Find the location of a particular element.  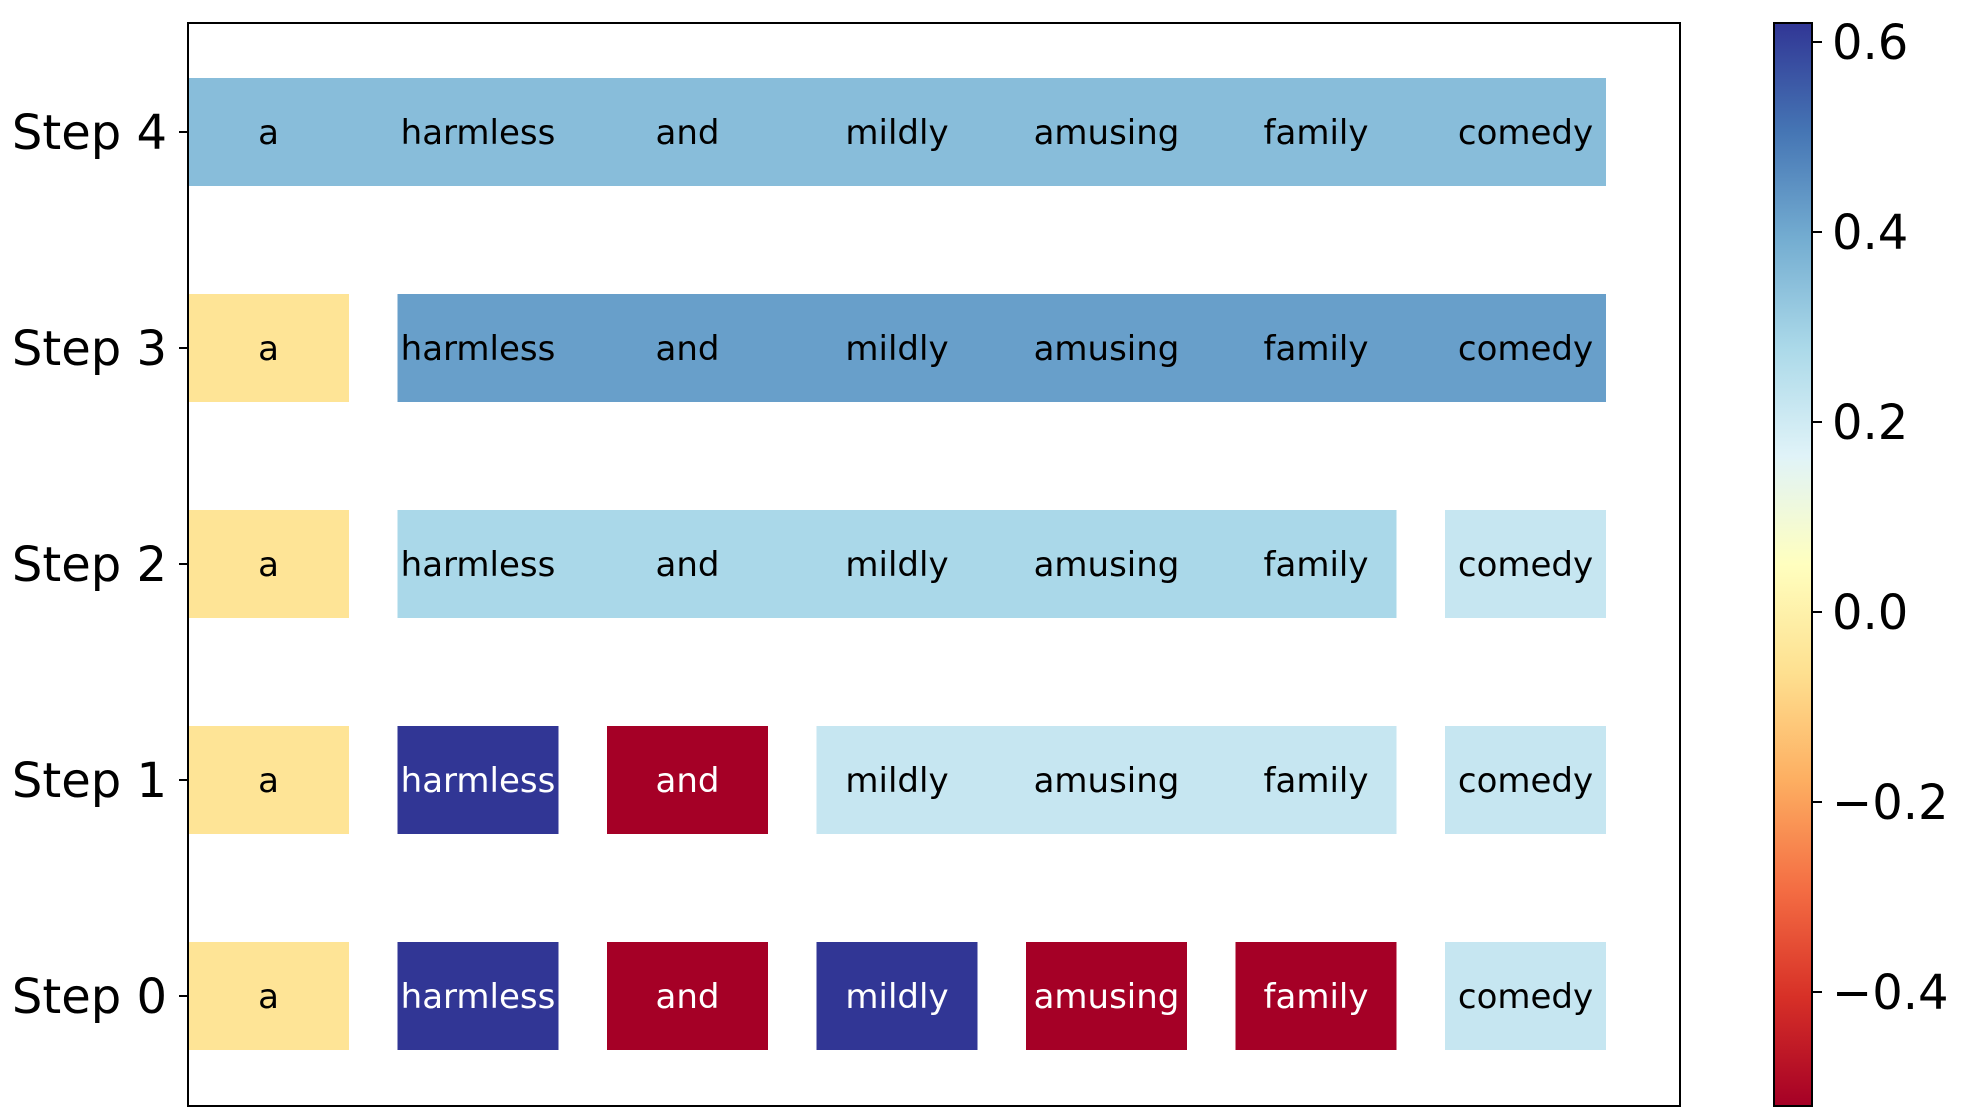

colorbar-tick-label: −0.4 is located at coordinates (1890, 993).